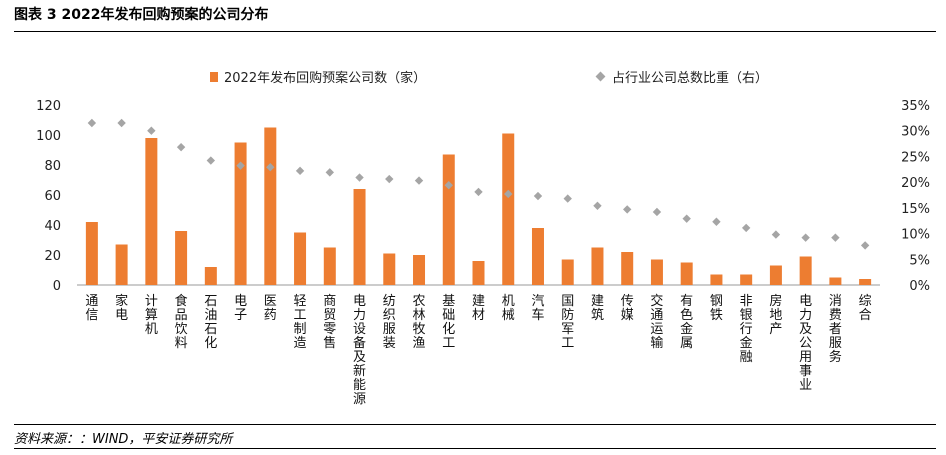 Image resolution: width=946 pixels, height=455 pixels. What do you see at coordinates (775, 315) in the screenshot?
I see `category-label: 房地产` at bounding box center [775, 315].